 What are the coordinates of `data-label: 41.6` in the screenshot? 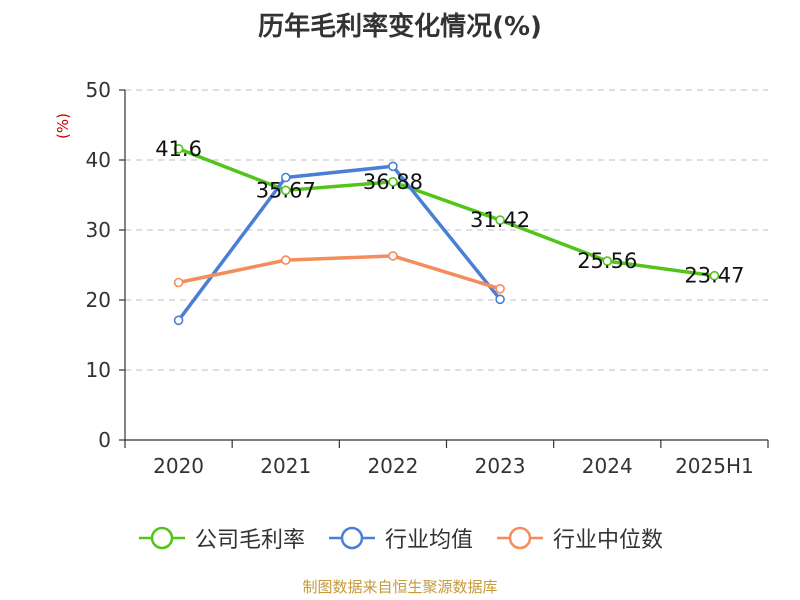 It's located at (178, 149).